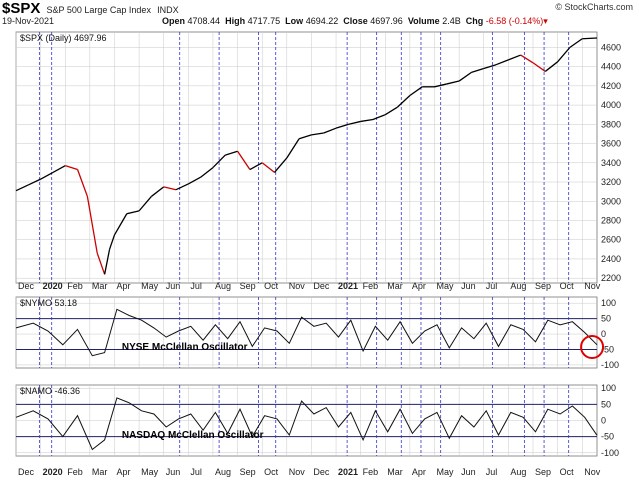 This screenshot has height=484, width=639. I want to click on y-tick-label: 0, so click(603, 334).